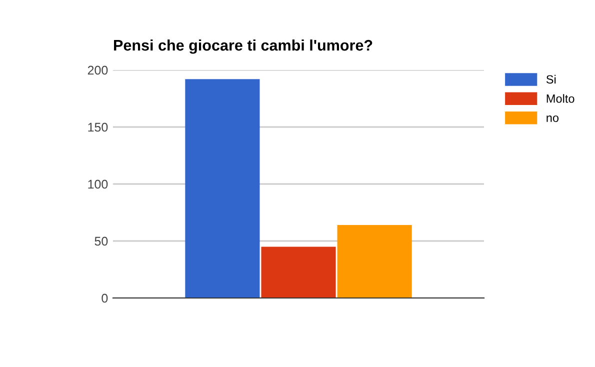 The width and height of the screenshot is (595, 367). I want to click on chart-title: Pensi che giocare ti cambi l'umore?, so click(243, 46).